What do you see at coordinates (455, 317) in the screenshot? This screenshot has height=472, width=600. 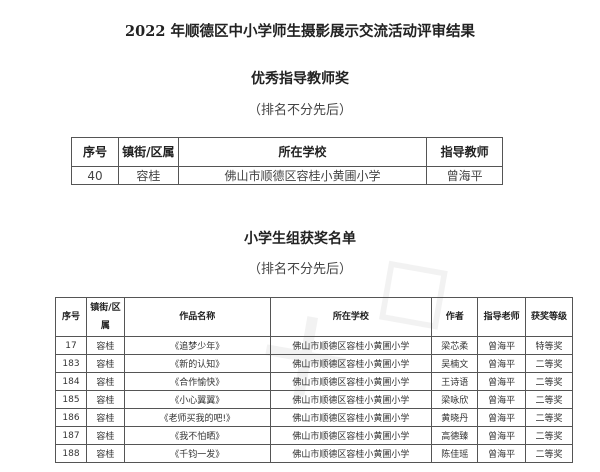 I see `header-author: 作者` at bounding box center [455, 317].